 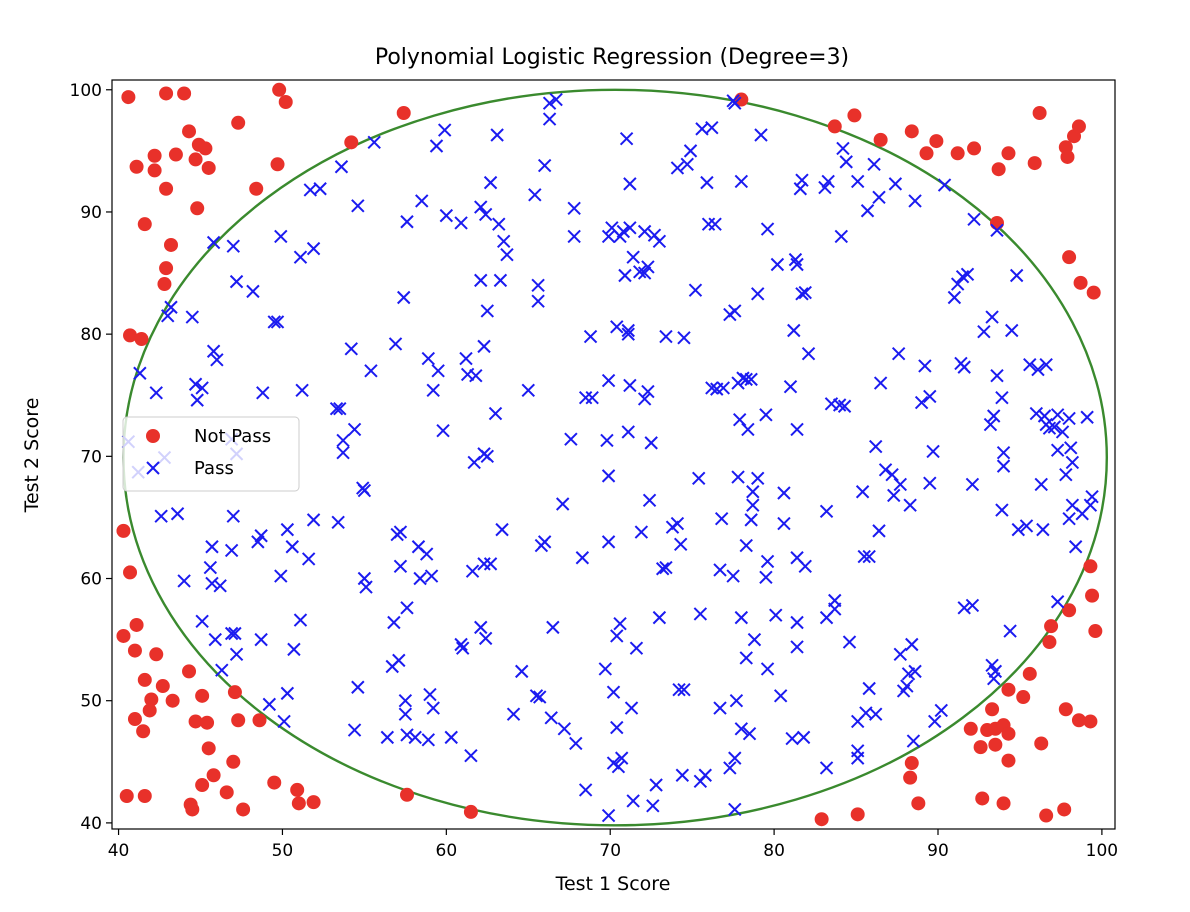 I want to click on y-axis-ticks: 40 50 60 70 80 90 100, so click(x=91, y=457).